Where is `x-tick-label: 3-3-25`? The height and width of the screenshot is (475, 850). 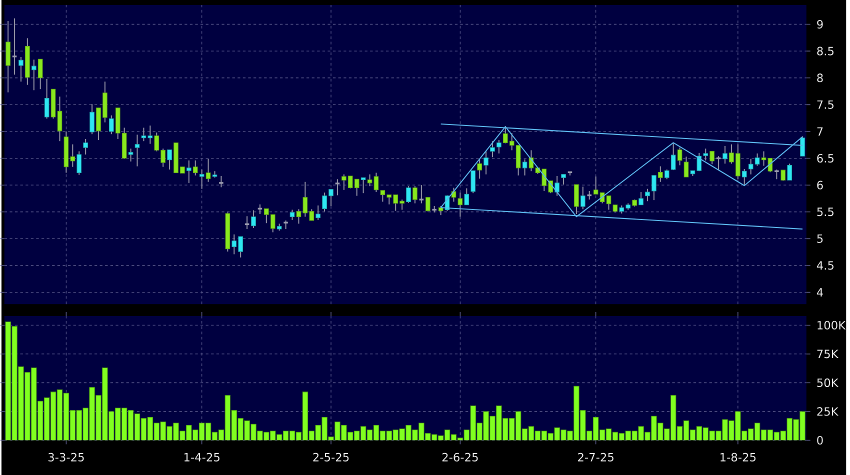 x-tick-label: 3-3-25 is located at coordinates (66, 457).